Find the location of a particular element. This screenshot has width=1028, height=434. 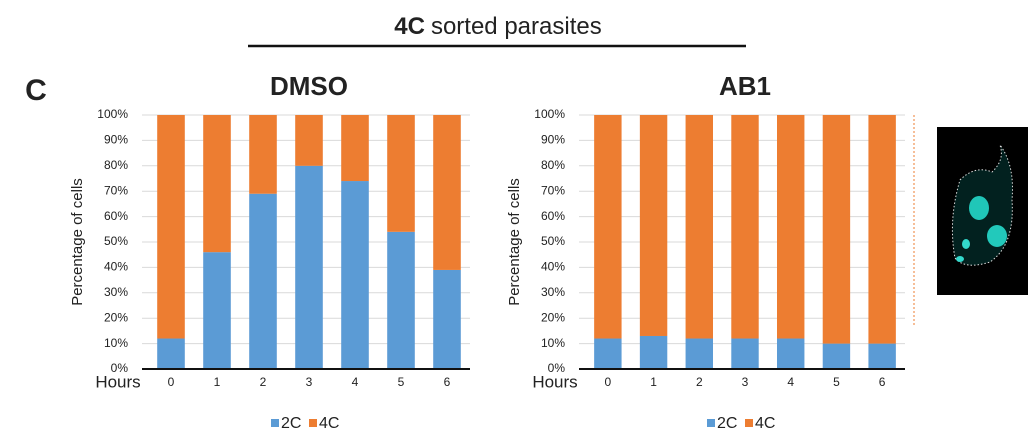

micrograph is located at coordinates (982, 211).